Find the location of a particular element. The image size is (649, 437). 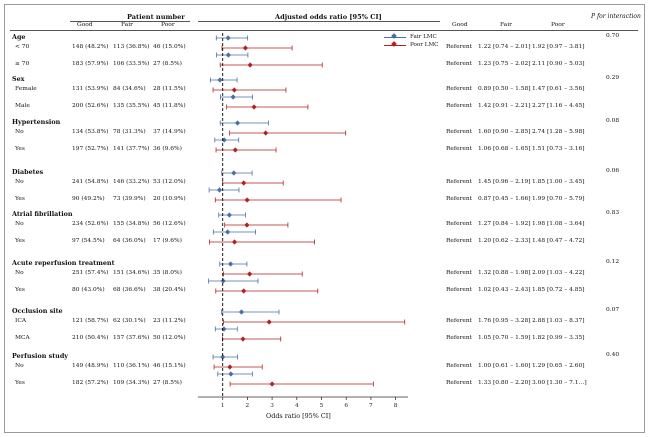

poor-2-1-point is located at coordinates (235, 150).